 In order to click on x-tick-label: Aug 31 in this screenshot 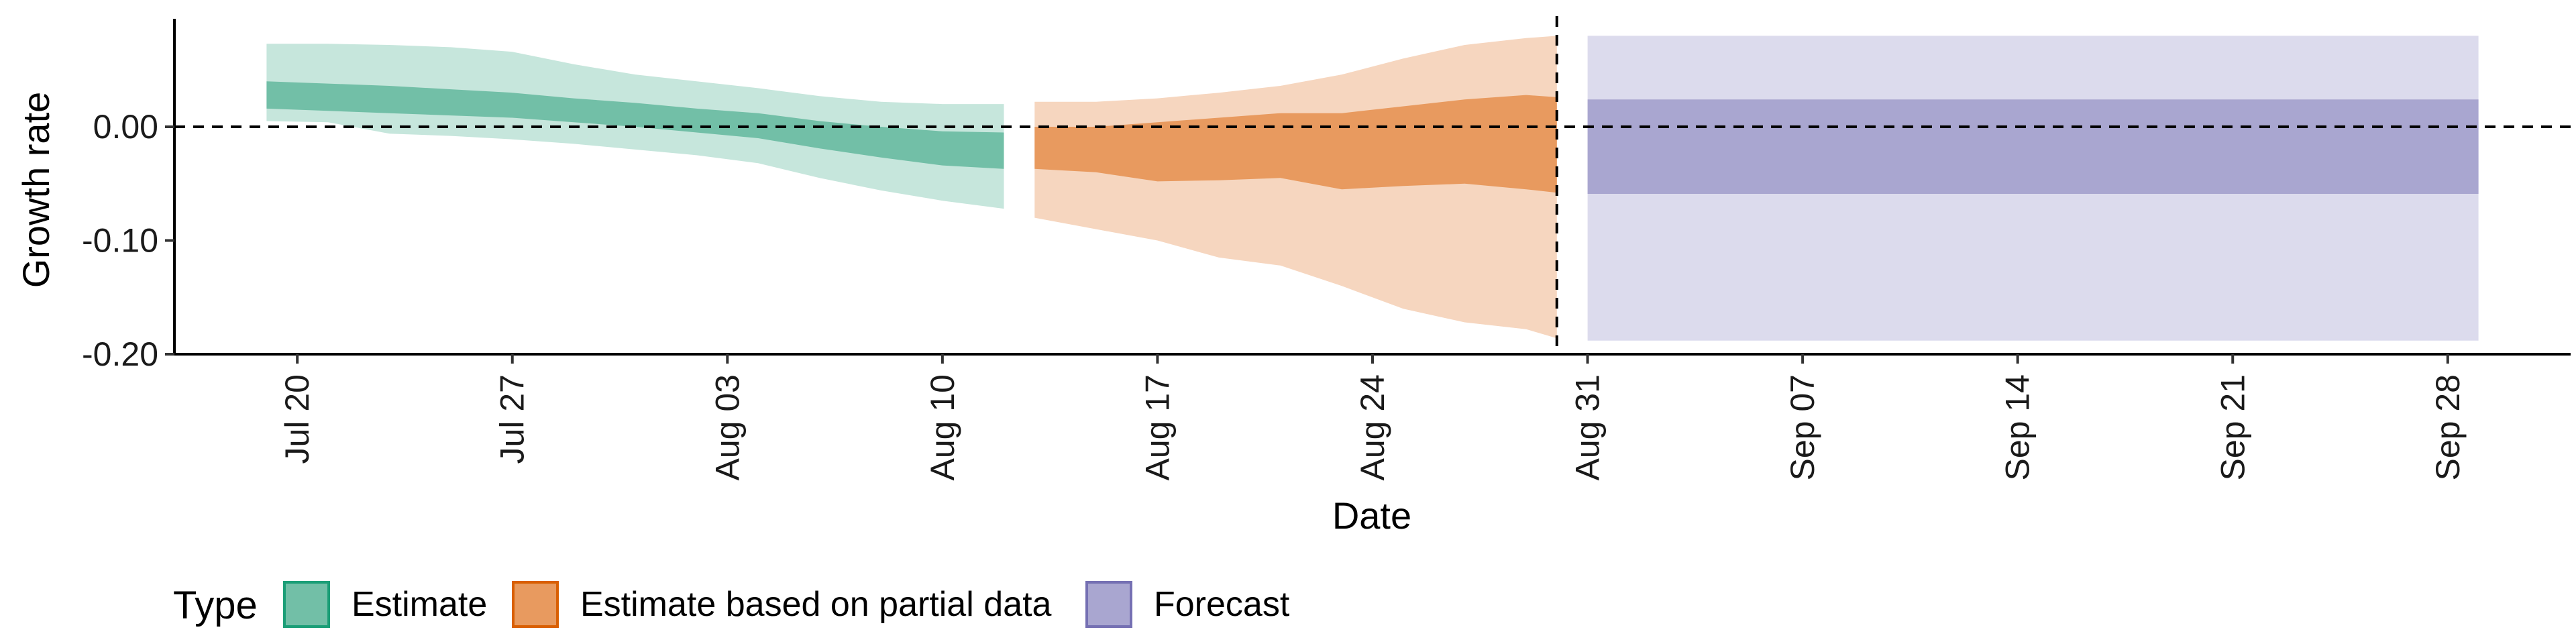, I will do `click(1588, 427)`.